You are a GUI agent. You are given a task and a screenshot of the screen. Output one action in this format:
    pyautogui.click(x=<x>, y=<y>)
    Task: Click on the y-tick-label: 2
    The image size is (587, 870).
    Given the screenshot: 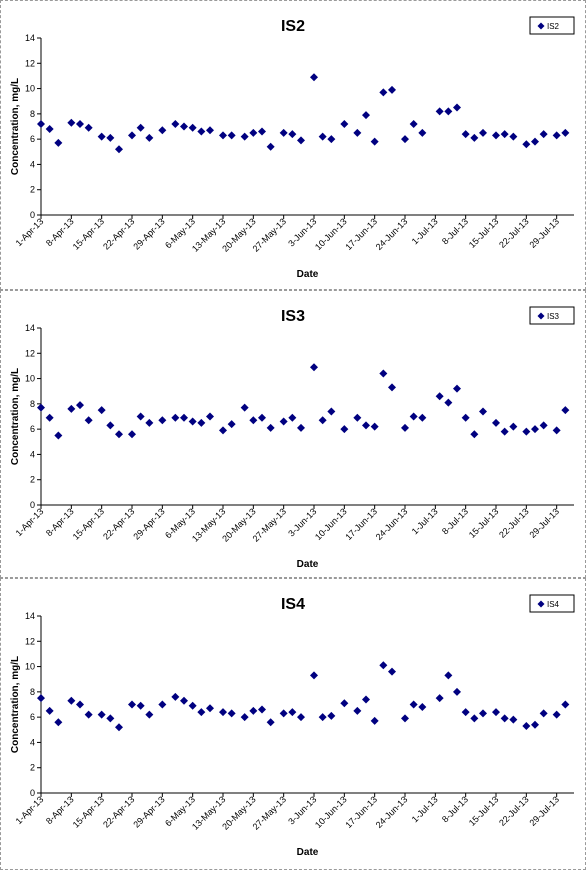 What is the action you would take?
    pyautogui.click(x=32, y=190)
    